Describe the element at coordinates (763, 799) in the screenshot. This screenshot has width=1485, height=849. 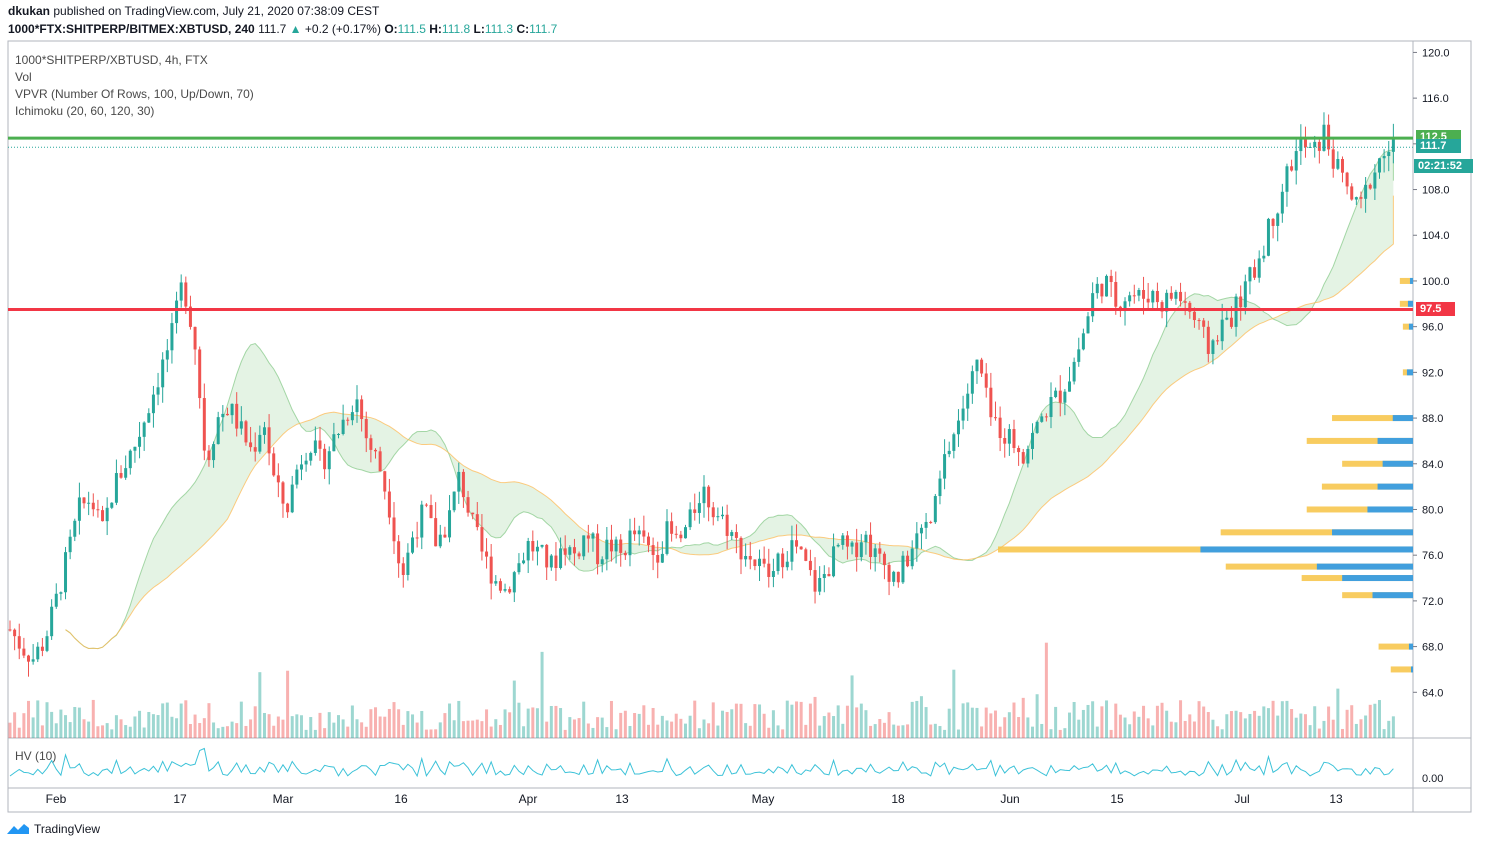
I see `time-tick-label: May` at that location.